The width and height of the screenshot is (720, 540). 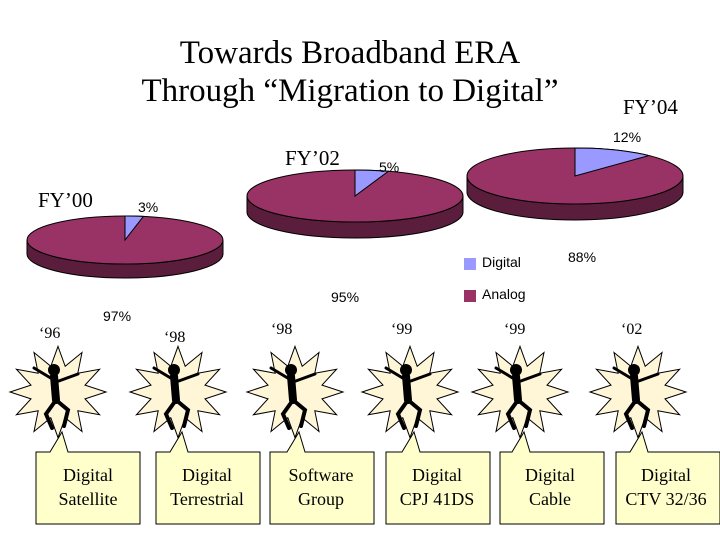 I want to click on fy04-digital-slice, so click(x=612, y=162).